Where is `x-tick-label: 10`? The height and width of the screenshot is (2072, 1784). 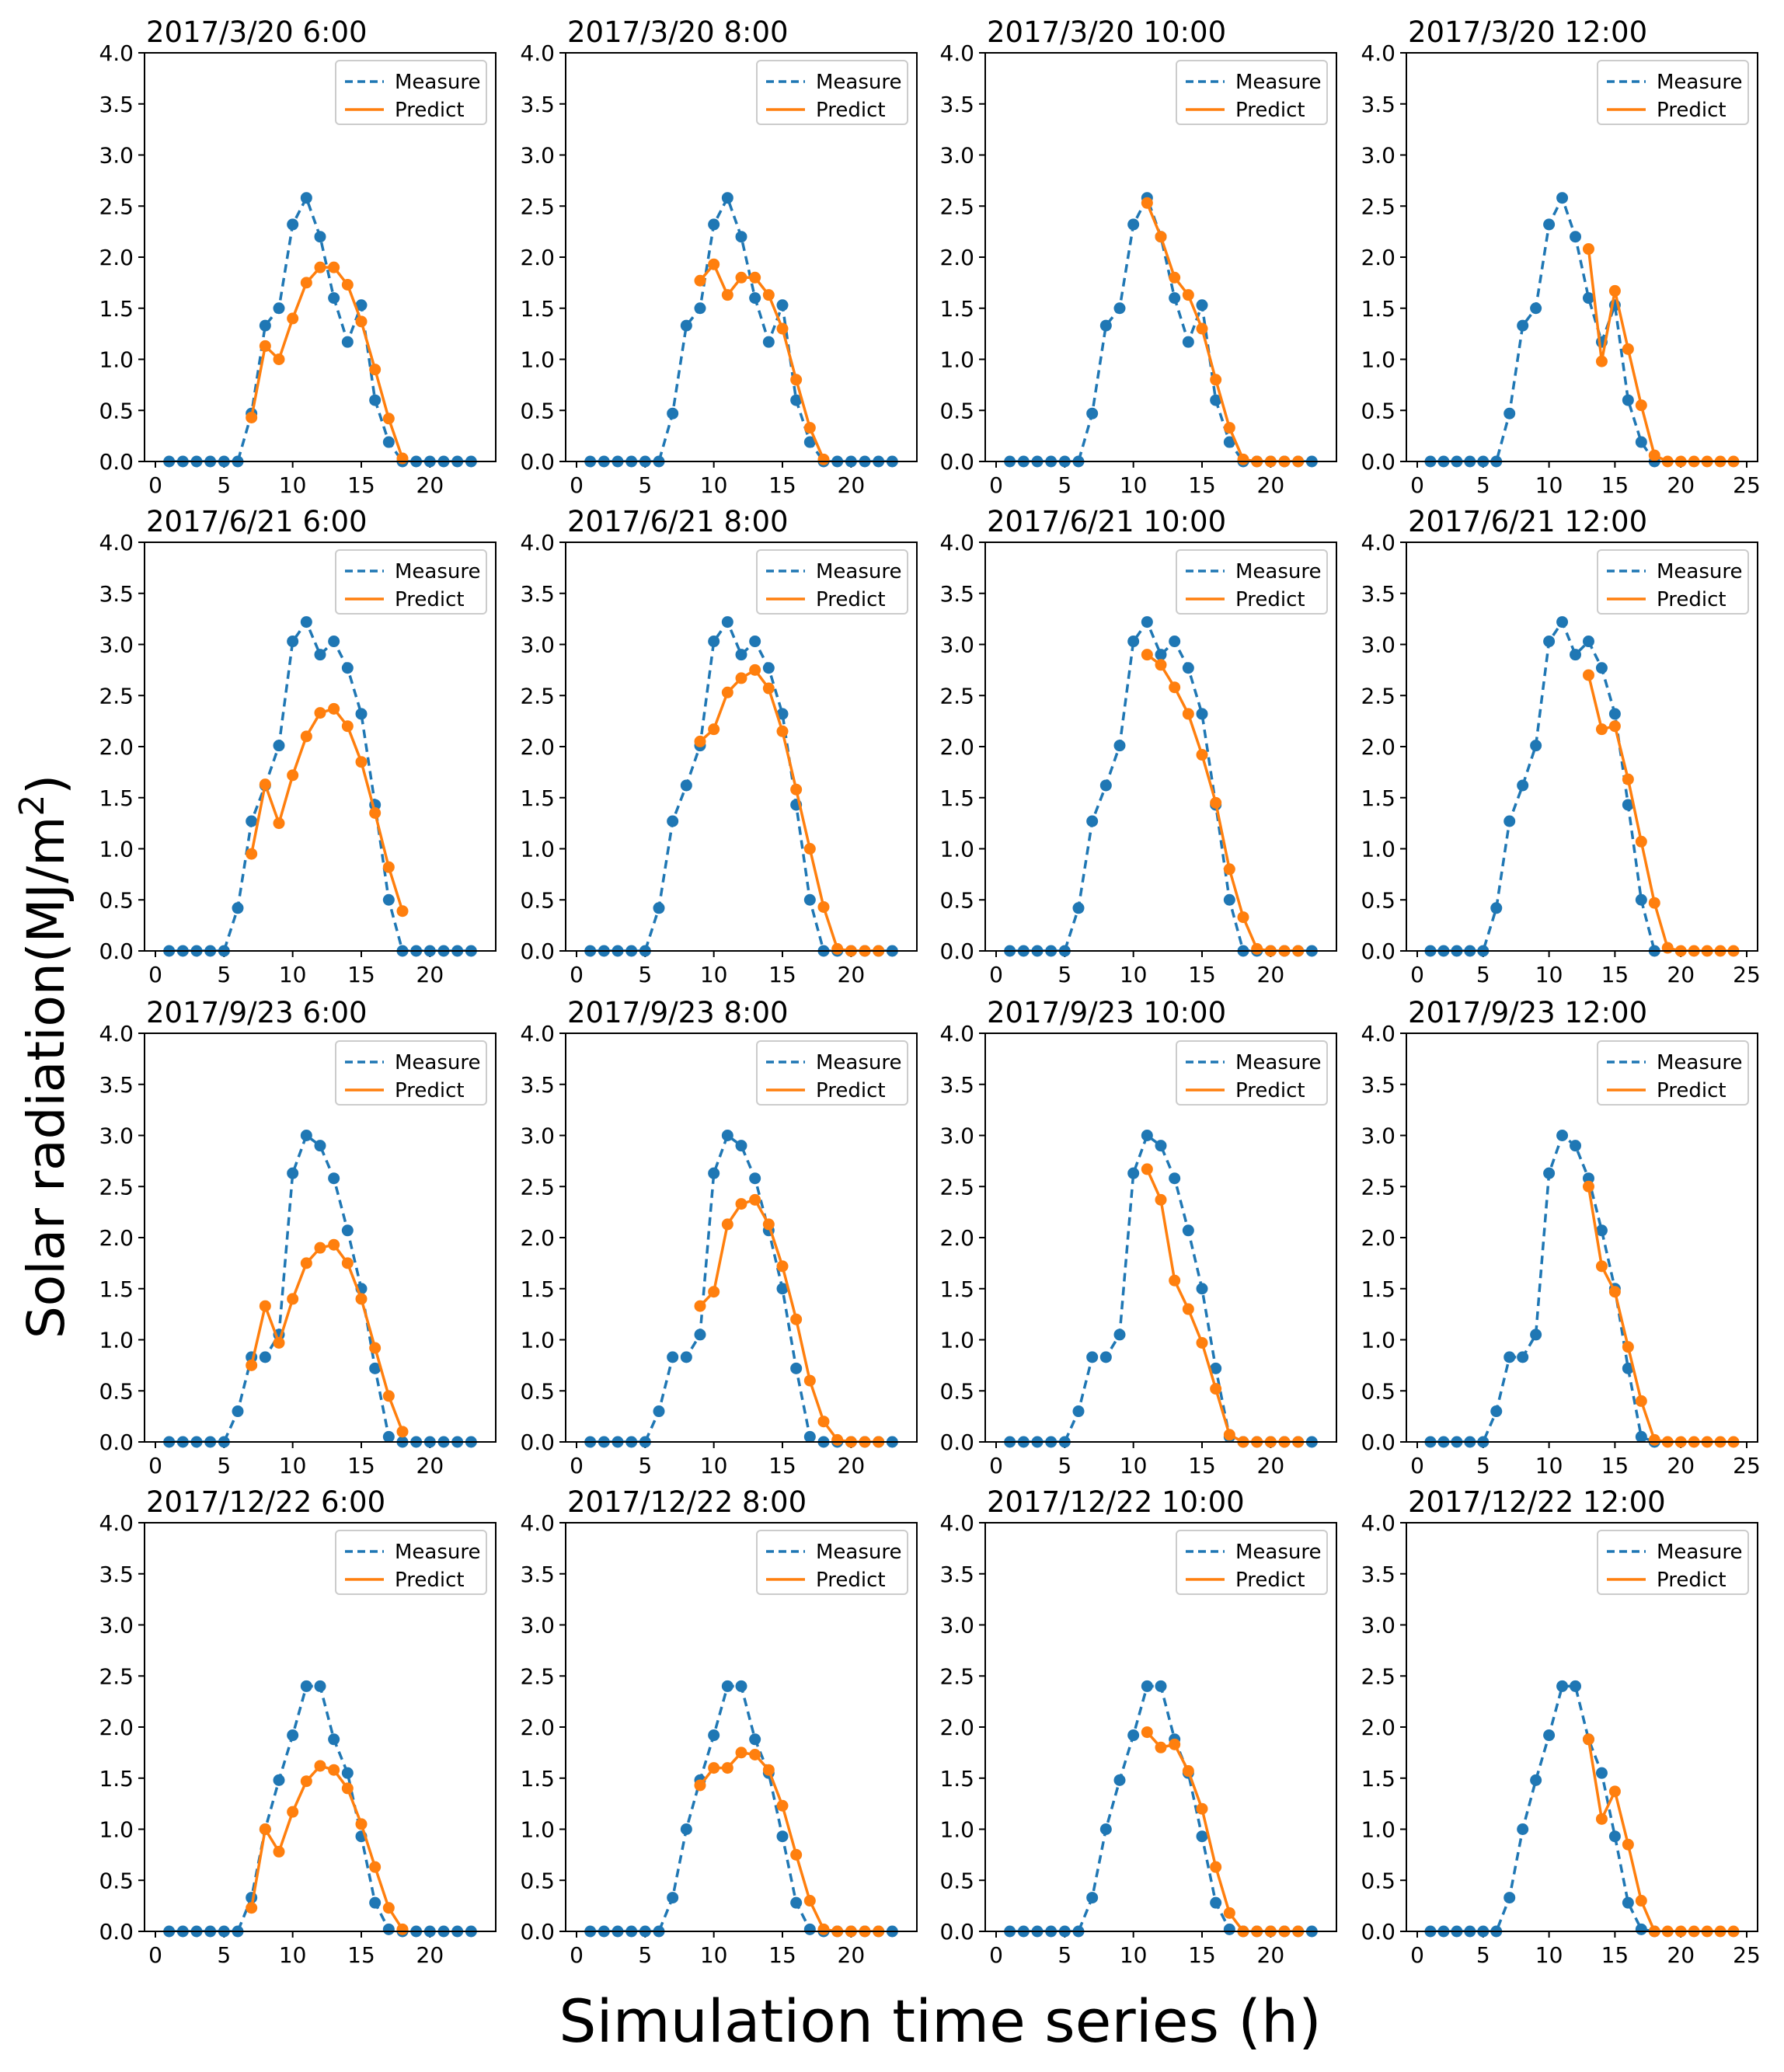 x-tick-label: 10 is located at coordinates (1549, 974).